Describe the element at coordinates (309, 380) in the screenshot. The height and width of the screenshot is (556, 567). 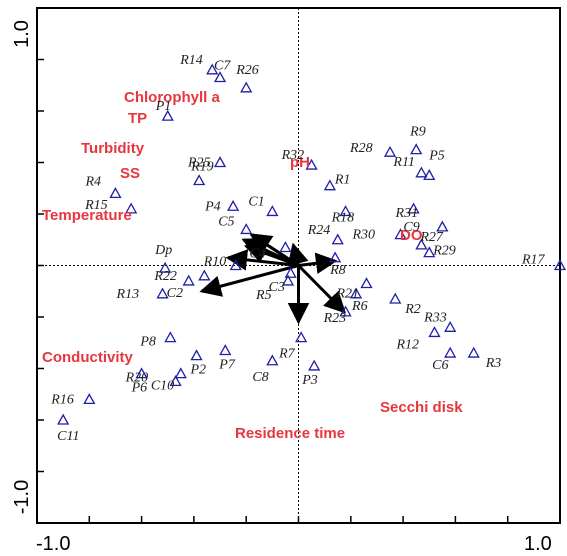
I see `sample-label-p3: P3` at that location.